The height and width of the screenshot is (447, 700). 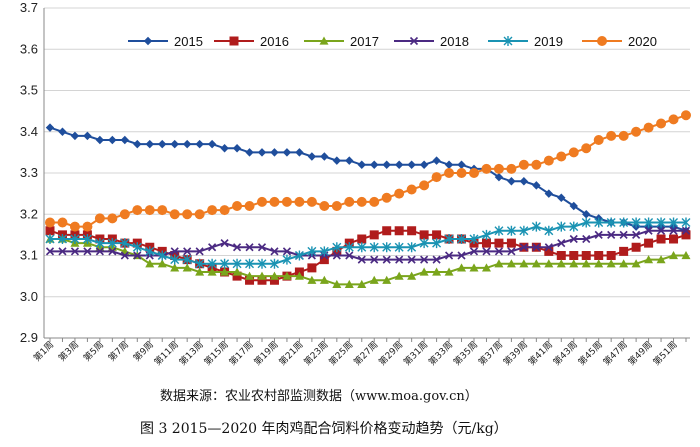 What do you see at coordinates (365, 353) in the screenshot?
I see `x-tick-label: 第27周` at bounding box center [365, 353].